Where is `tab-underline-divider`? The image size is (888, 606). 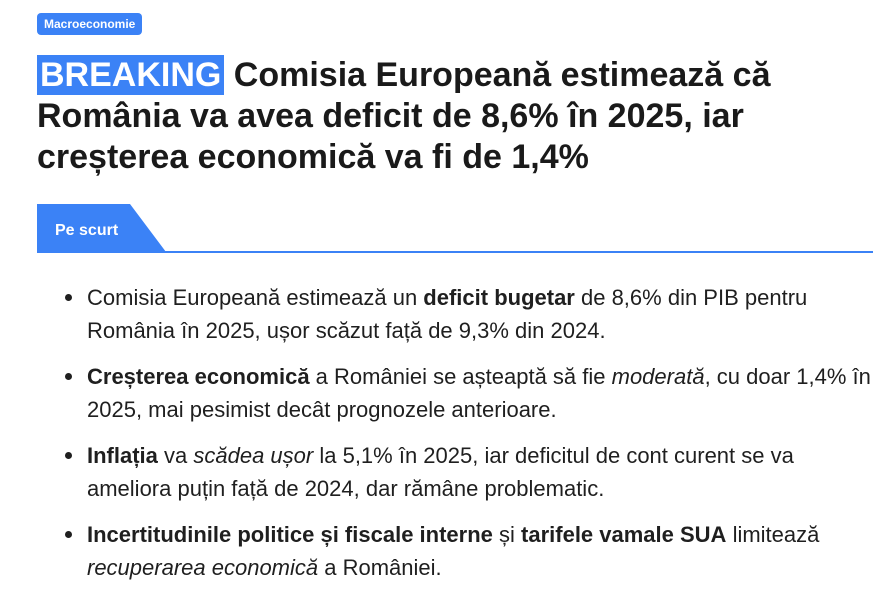
tab-underline-divider is located at coordinates (455, 252).